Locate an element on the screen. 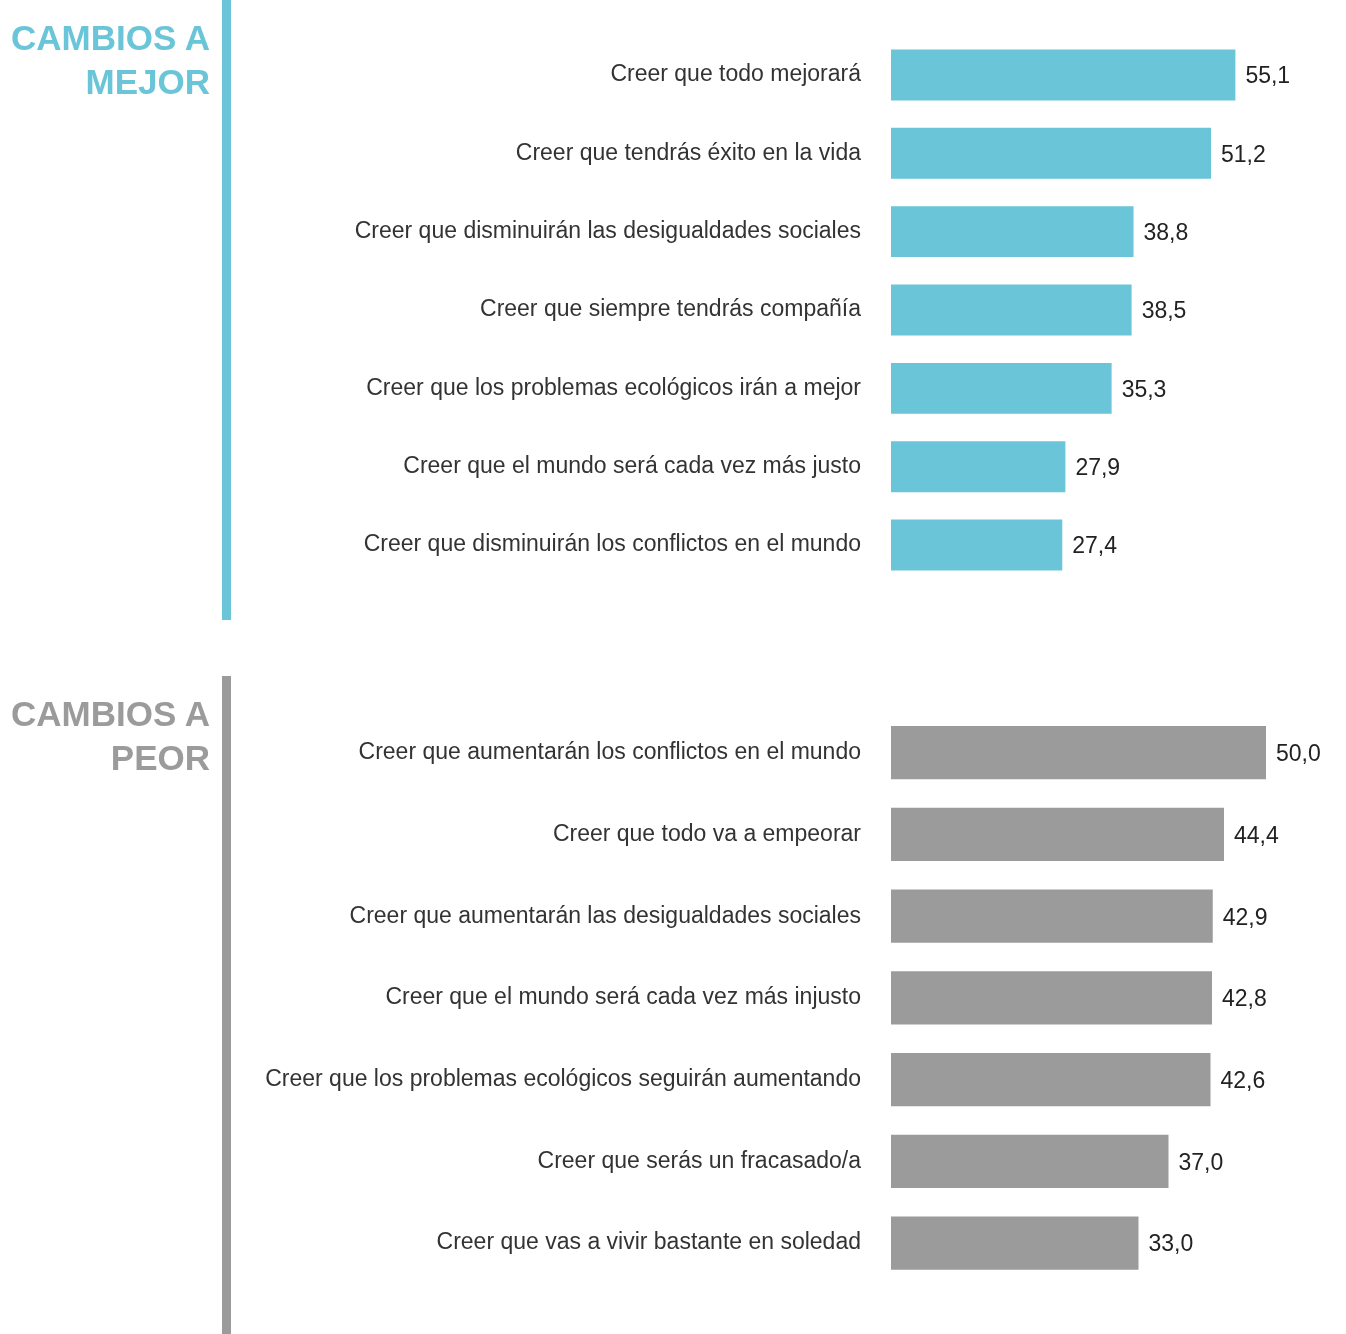 This screenshot has width=1346, height=1334. y-tick-label: Creer que el mundo será cada vez más injusto is located at coordinates (623, 996).